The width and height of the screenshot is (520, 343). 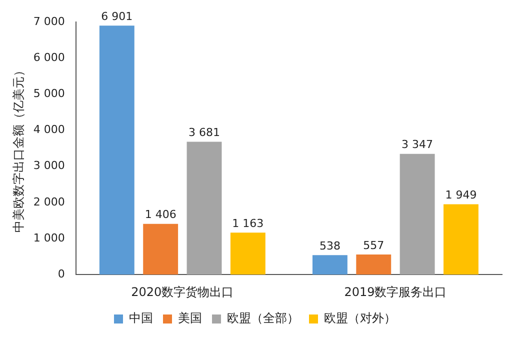 I want to click on data-label: 1 406, so click(x=160, y=215).